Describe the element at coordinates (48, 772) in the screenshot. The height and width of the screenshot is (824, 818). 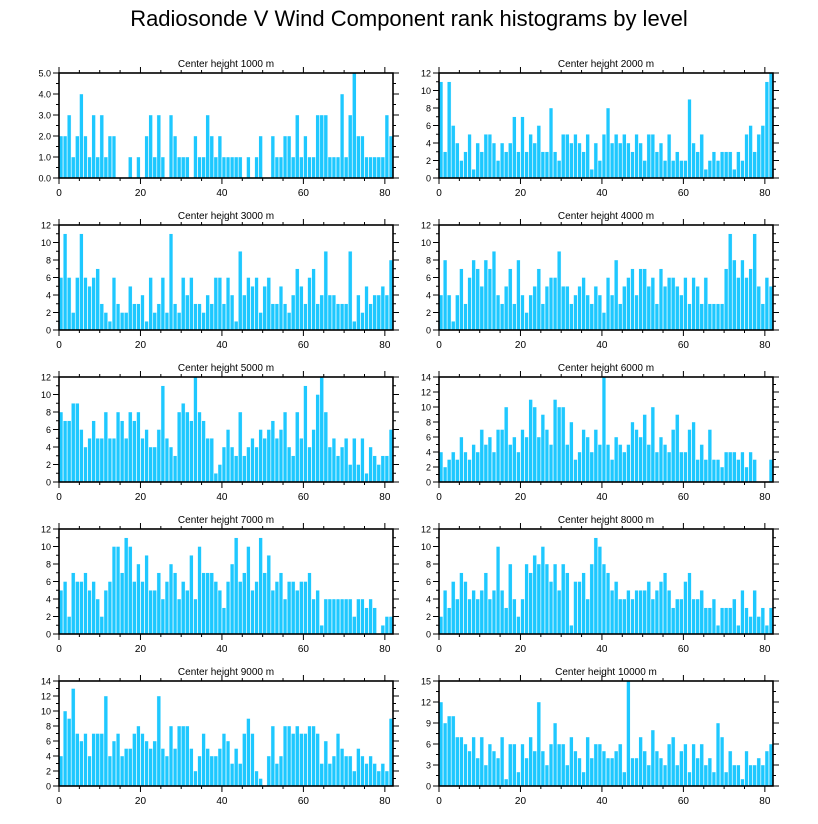
I see `y-tick-label: 2` at that location.